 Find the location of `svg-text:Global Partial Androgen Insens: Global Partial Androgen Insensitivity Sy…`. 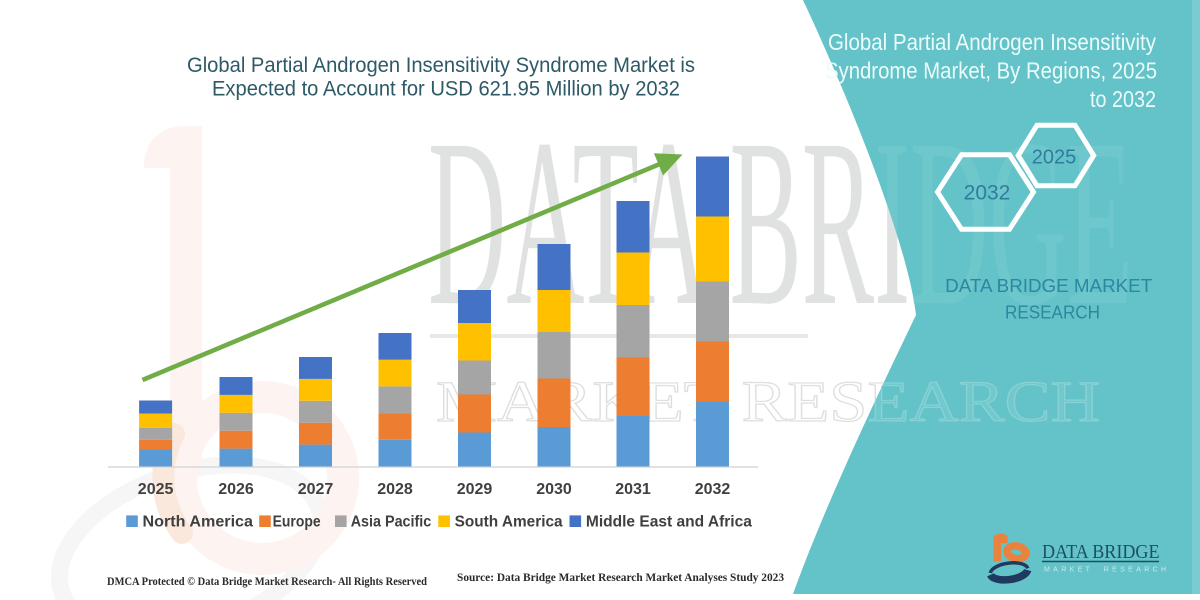

svg-text:Global Partial Androgen Insens: Global Partial Androgen Insensitivity Sy… is located at coordinates (441, 65).